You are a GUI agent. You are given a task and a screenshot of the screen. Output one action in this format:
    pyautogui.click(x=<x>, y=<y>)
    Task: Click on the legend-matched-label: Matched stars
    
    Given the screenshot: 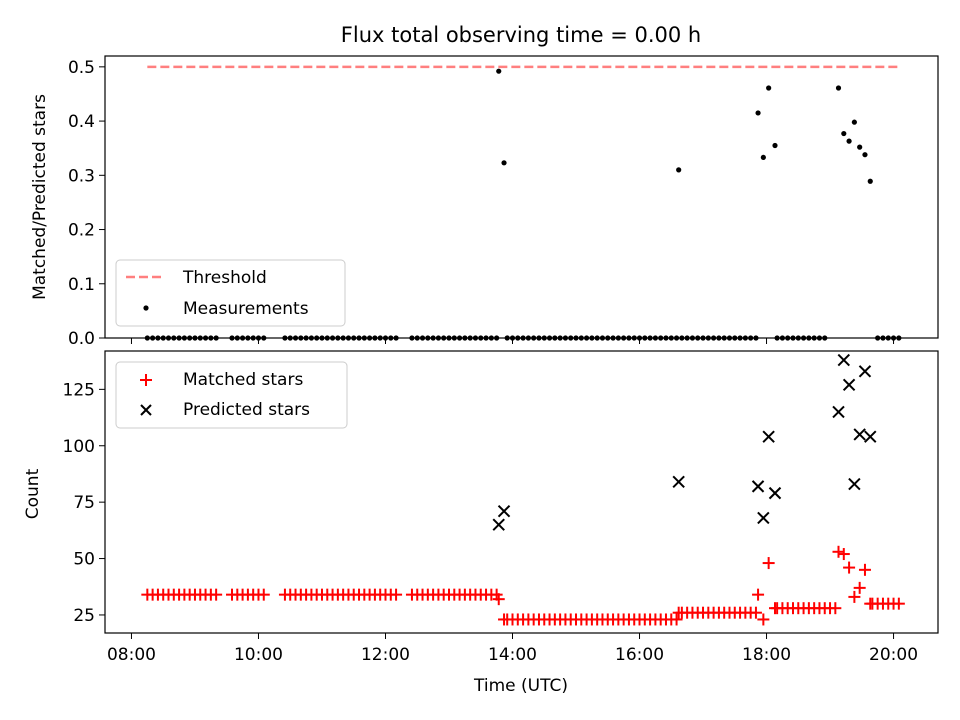 What is the action you would take?
    pyautogui.click(x=243, y=380)
    